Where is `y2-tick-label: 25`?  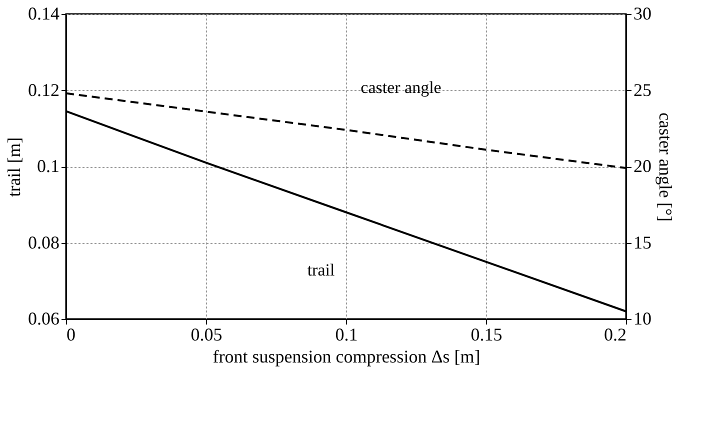
y2-tick-label: 25 is located at coordinates (643, 90).